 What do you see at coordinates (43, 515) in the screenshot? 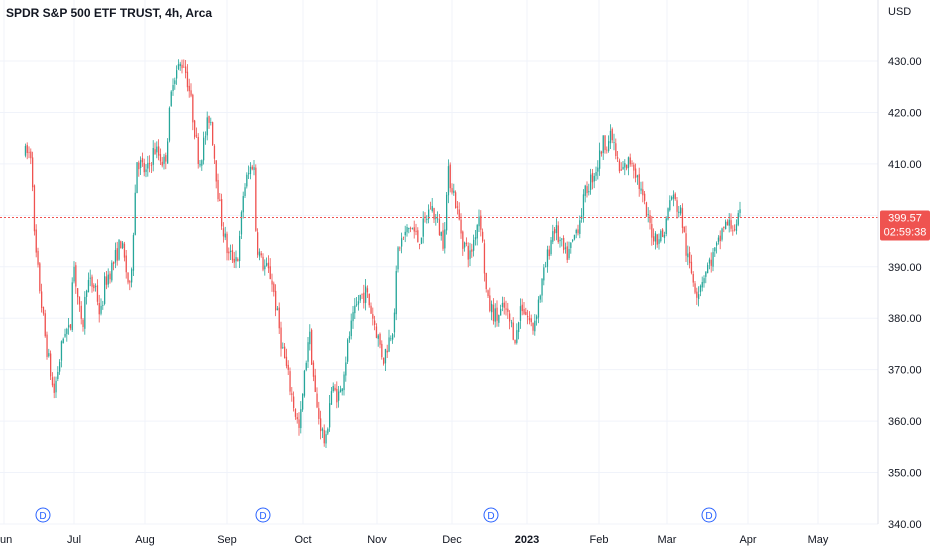
I see `dividend-marker-circle` at bounding box center [43, 515].